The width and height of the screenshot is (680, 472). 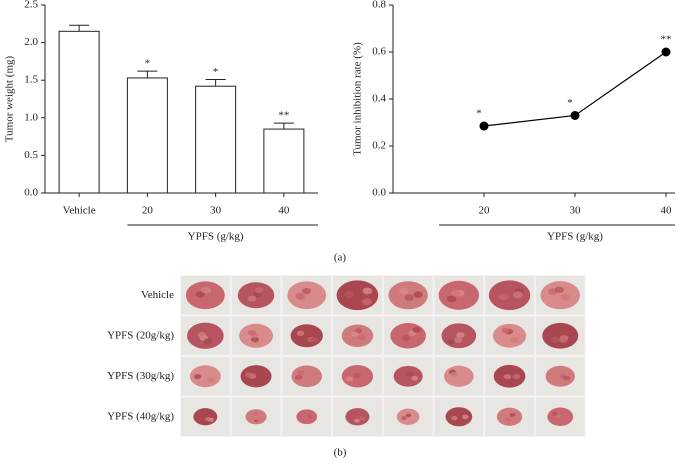 I want to click on y-axis-label: Tumor inhibition rate (%), so click(x=358, y=99).